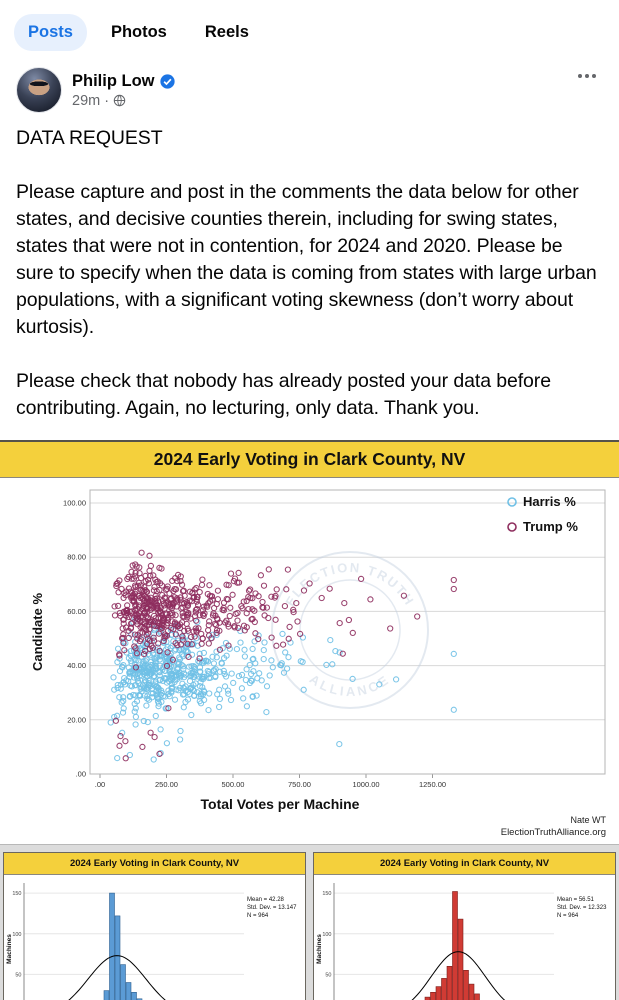 The width and height of the screenshot is (619, 1000). I want to click on svg-text: Total Votes per Machine, so click(280, 804).